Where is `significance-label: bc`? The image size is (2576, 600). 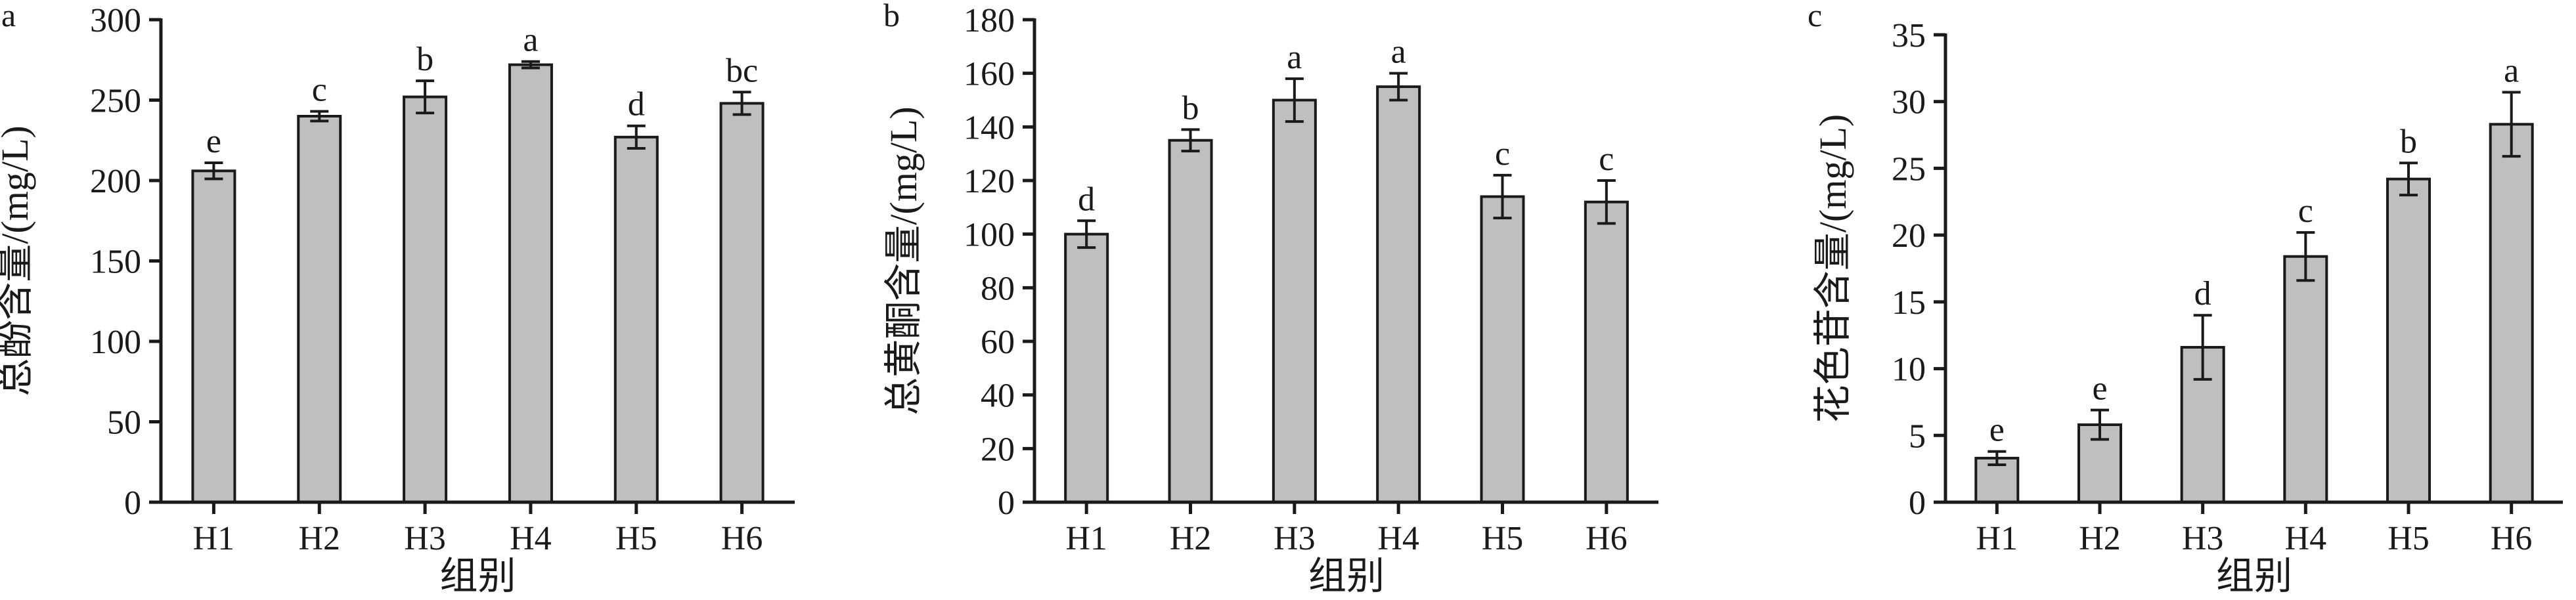
significance-label: bc is located at coordinates (742, 70).